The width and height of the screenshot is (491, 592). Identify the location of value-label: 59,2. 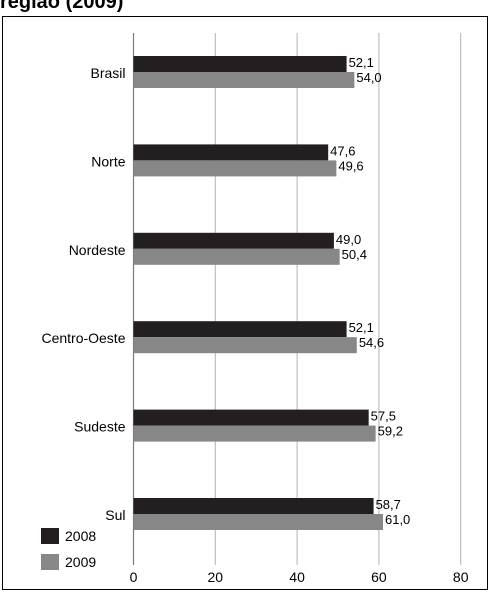
(390, 431).